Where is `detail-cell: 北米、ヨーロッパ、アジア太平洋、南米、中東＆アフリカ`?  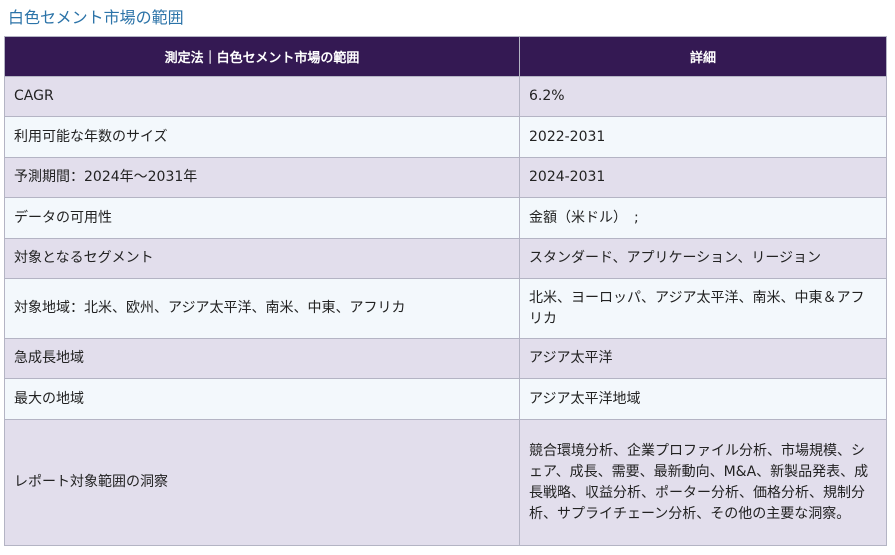
detail-cell: 北米、ヨーロッパ、アジア太平洋、南米、中東＆アフリカ is located at coordinates (703, 308).